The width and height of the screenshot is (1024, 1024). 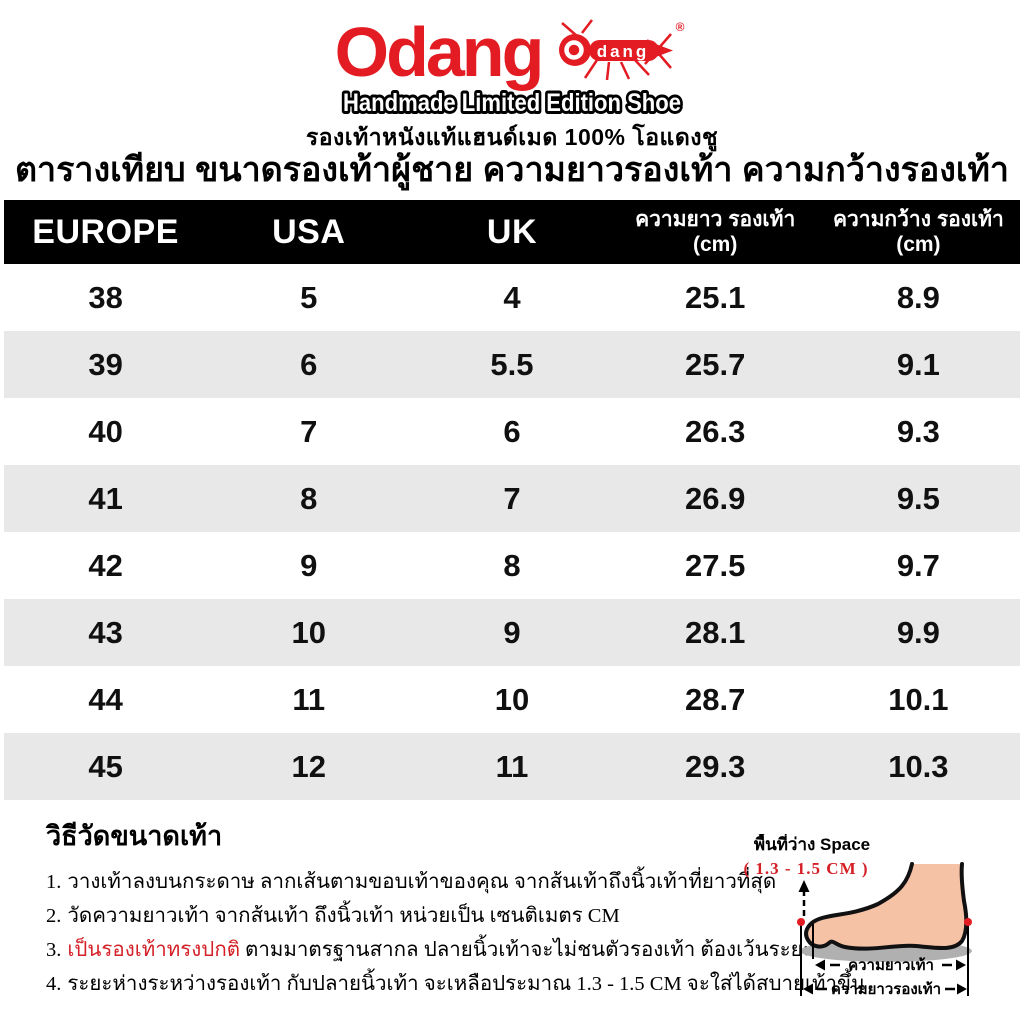 I want to click on cell-eu: 44, so click(x=105, y=699).